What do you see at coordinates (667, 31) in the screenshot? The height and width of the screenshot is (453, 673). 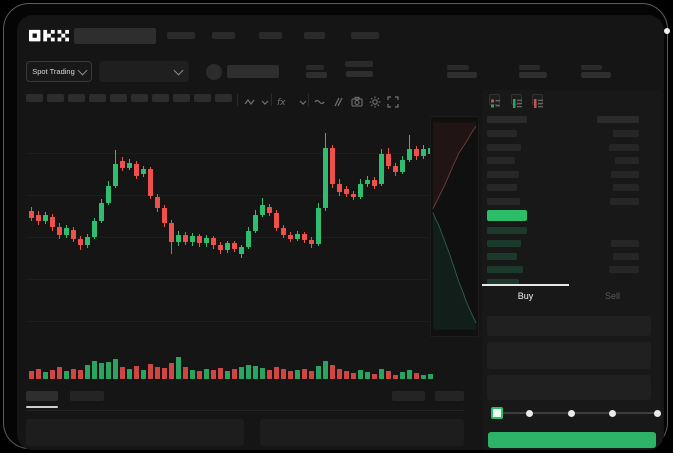 I see `frame-camera-dot` at bounding box center [667, 31].